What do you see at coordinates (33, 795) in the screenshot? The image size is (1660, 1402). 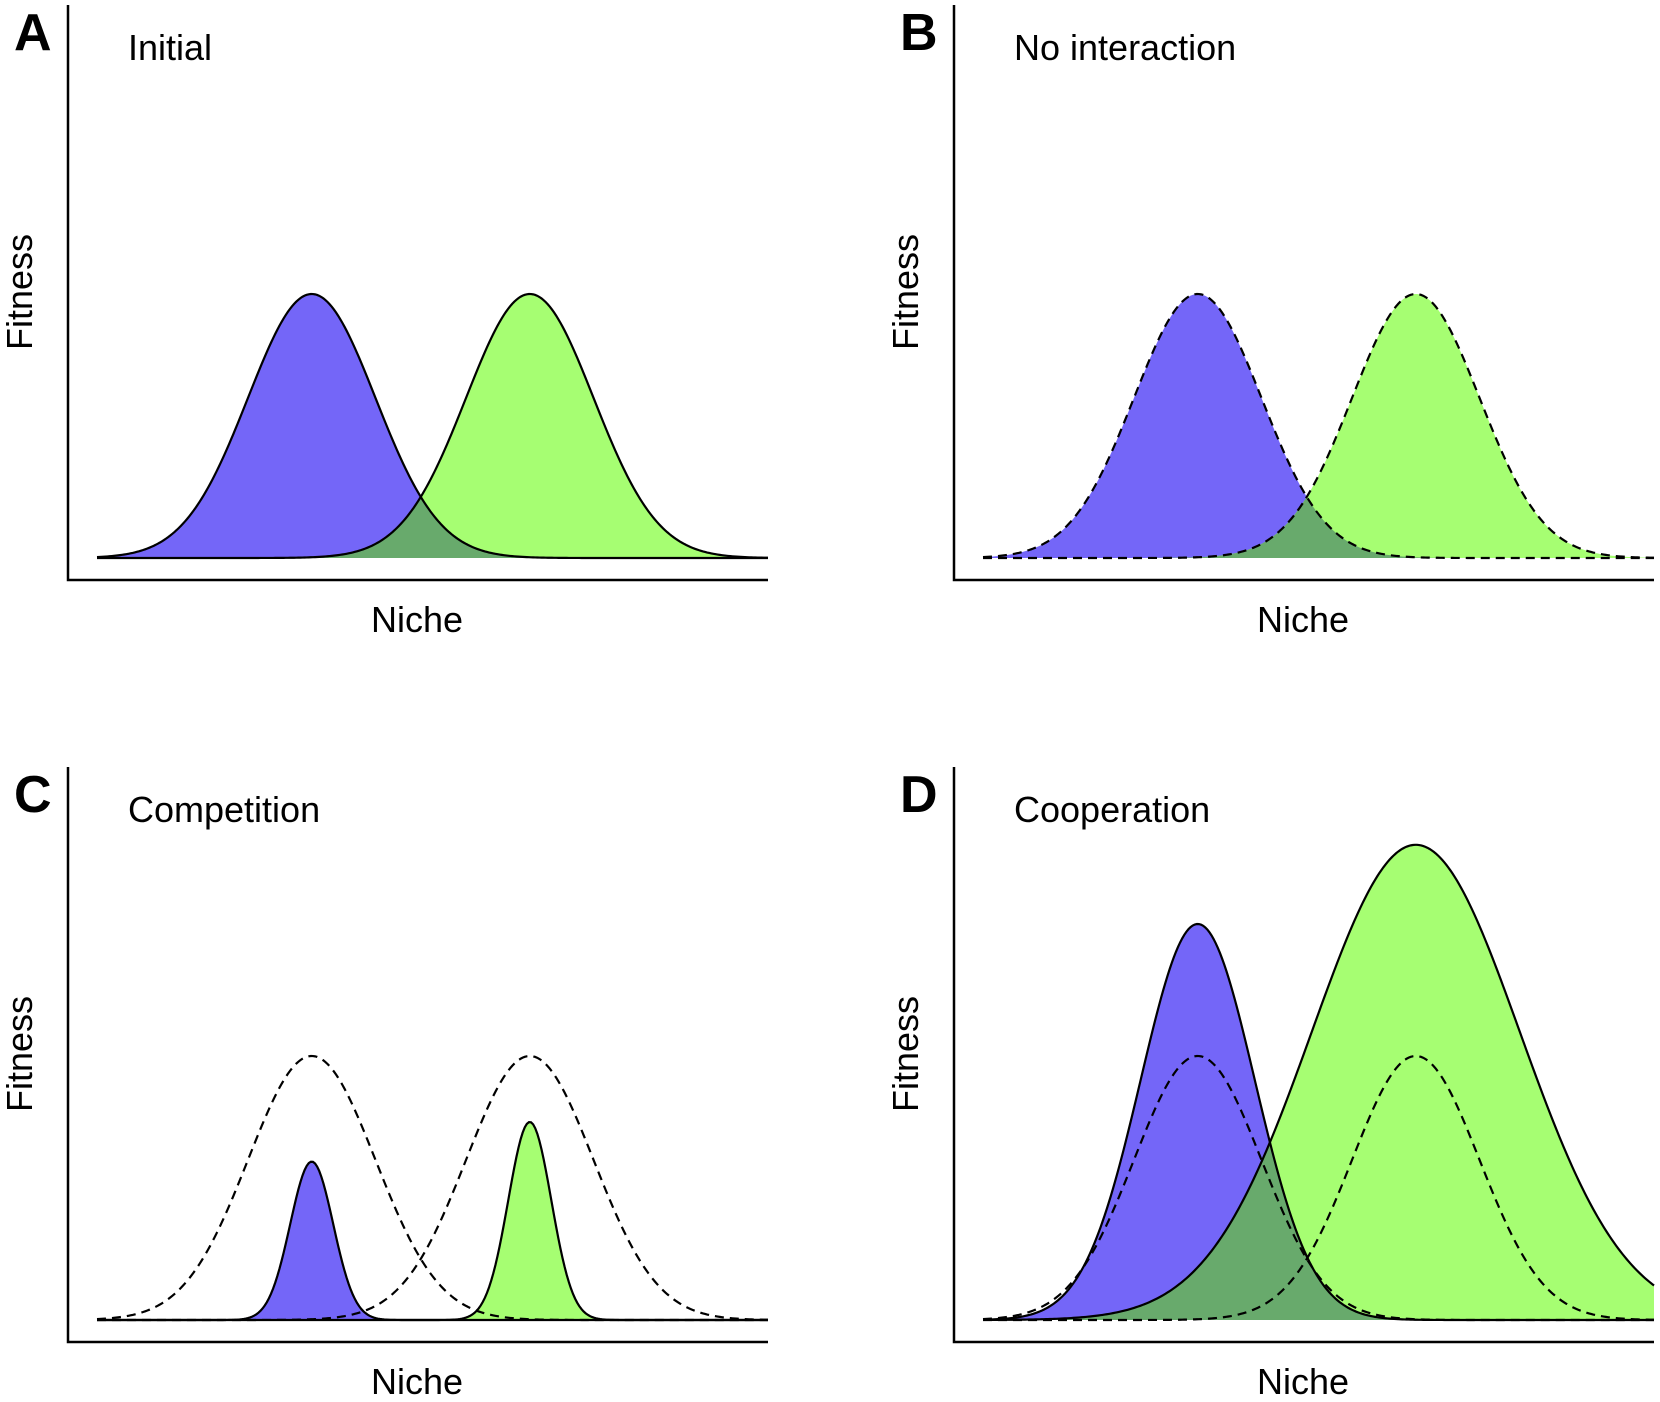 I see `panel-letter: C` at bounding box center [33, 795].